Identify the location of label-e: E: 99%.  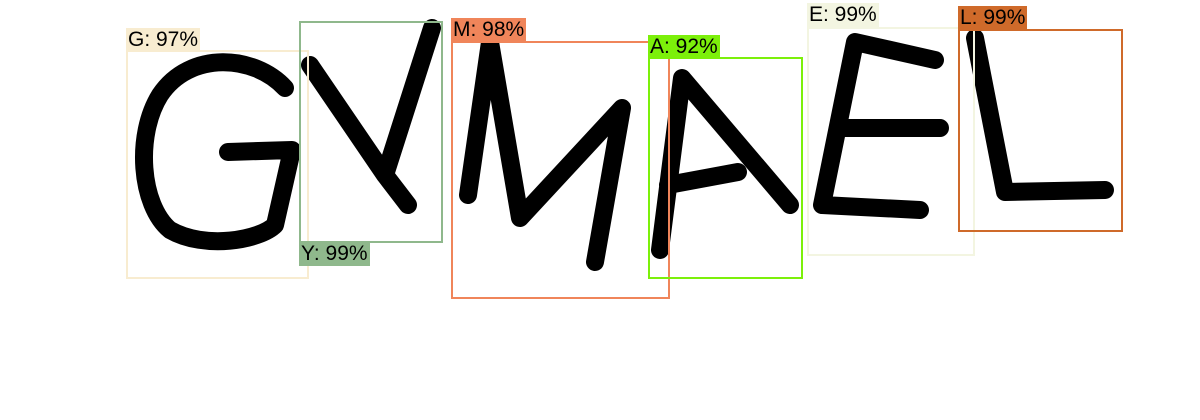
(843, 15).